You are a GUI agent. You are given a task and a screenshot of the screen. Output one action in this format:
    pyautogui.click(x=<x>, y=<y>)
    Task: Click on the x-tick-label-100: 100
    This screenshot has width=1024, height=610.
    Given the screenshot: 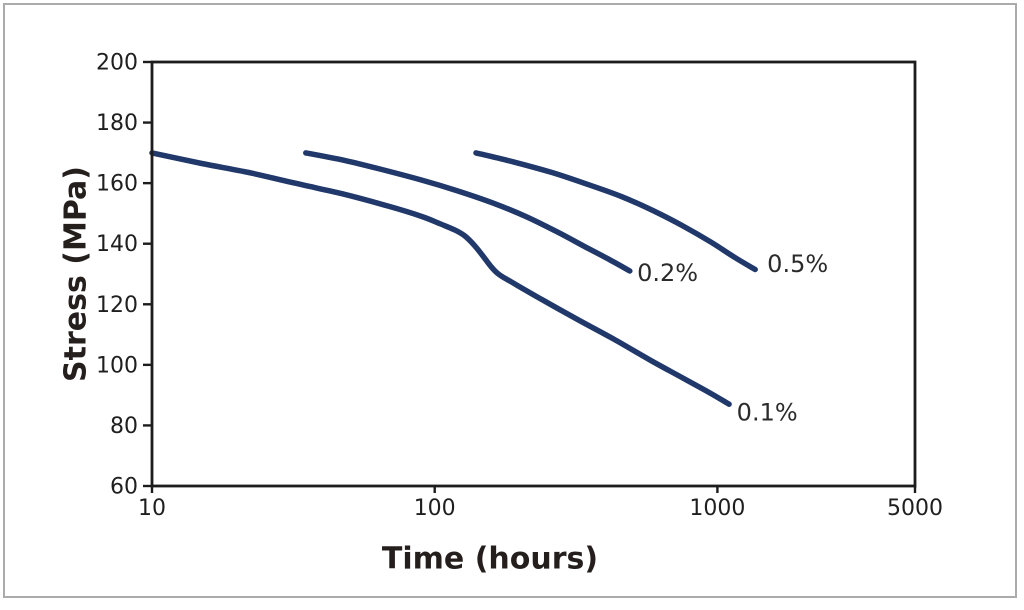 What is the action you would take?
    pyautogui.click(x=435, y=508)
    